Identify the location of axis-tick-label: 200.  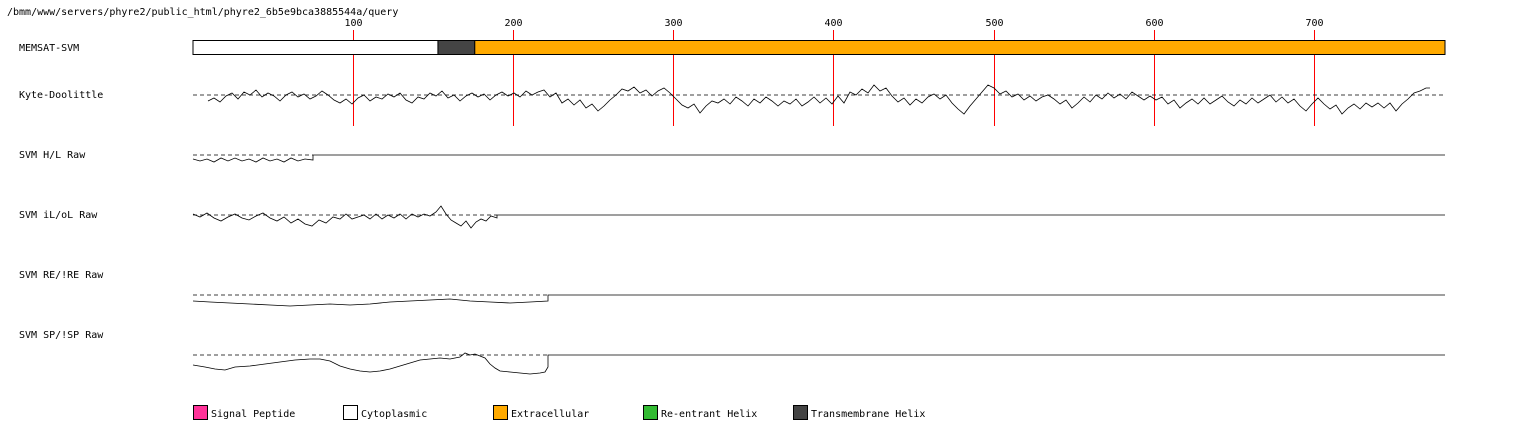
(513, 23).